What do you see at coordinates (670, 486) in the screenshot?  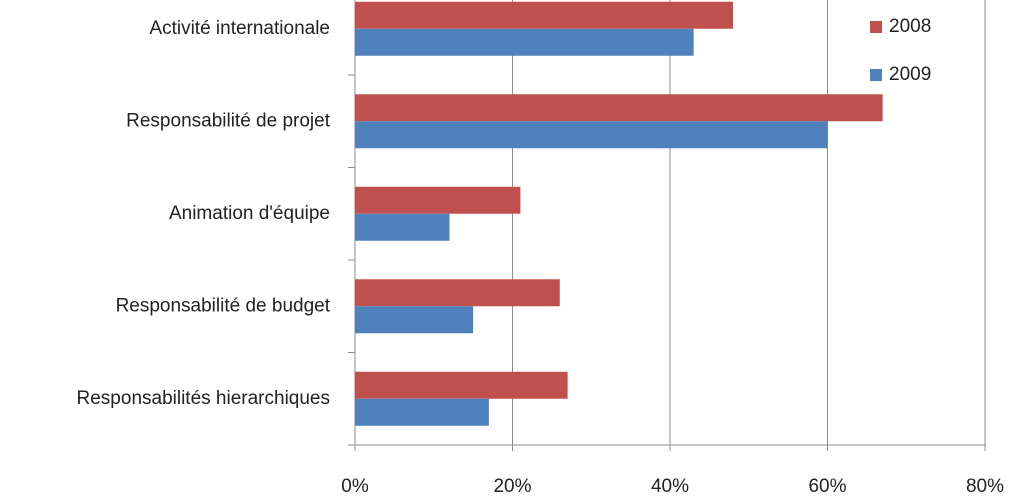 I see `x-tick-label: 40%` at bounding box center [670, 486].